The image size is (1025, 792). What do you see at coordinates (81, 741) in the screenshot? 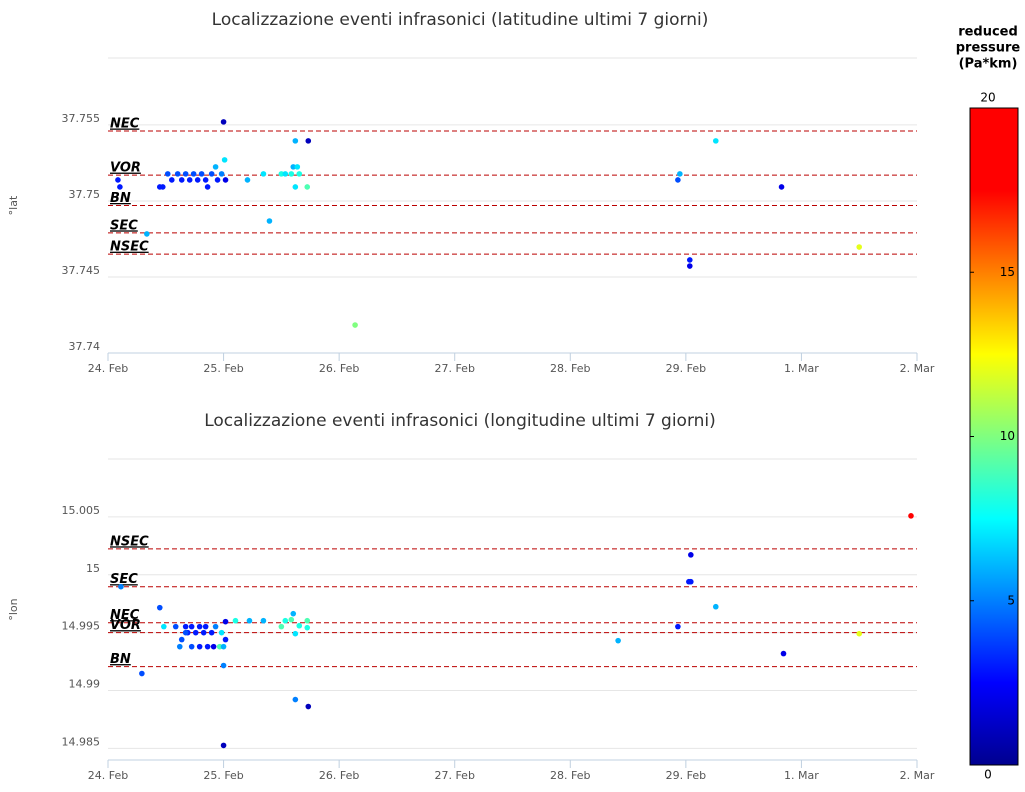
I see `y-tick-label: 14.985` at bounding box center [81, 741].